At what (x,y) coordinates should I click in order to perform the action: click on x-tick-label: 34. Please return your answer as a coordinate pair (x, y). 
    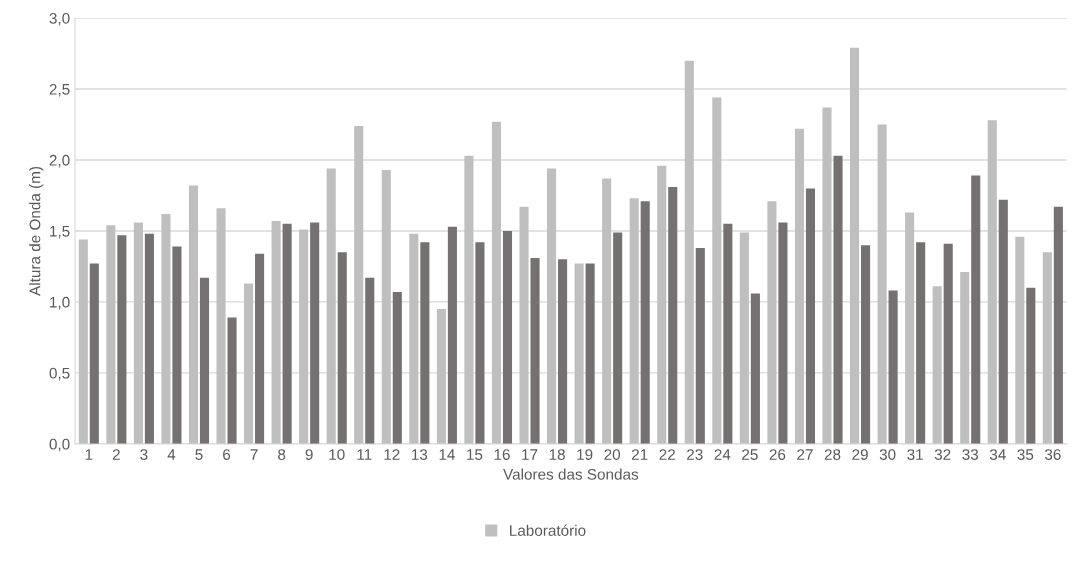
    Looking at the image, I should click on (997, 454).